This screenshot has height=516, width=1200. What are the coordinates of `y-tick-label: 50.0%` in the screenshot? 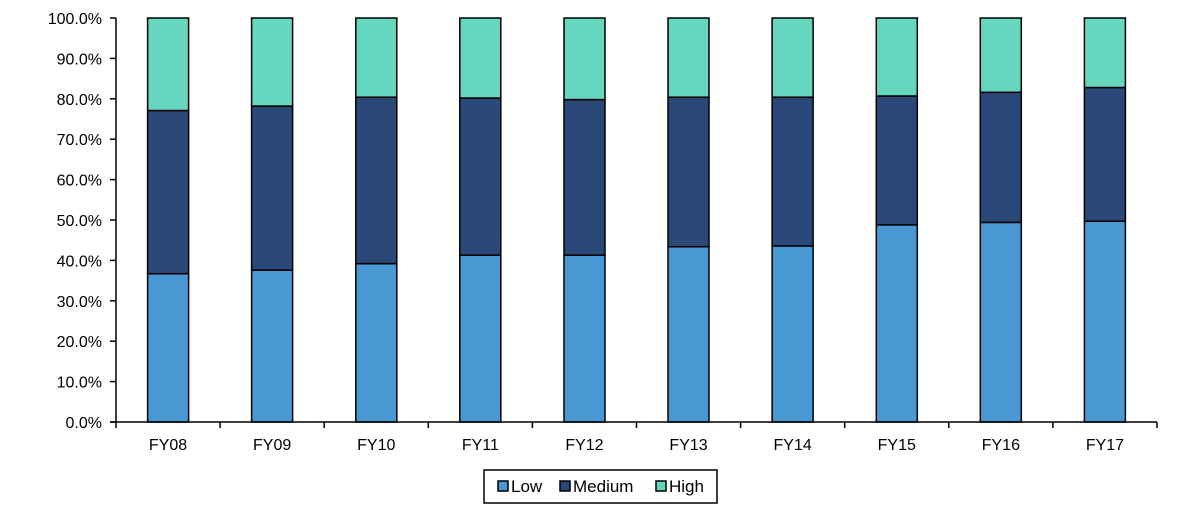 It's located at (79, 221).